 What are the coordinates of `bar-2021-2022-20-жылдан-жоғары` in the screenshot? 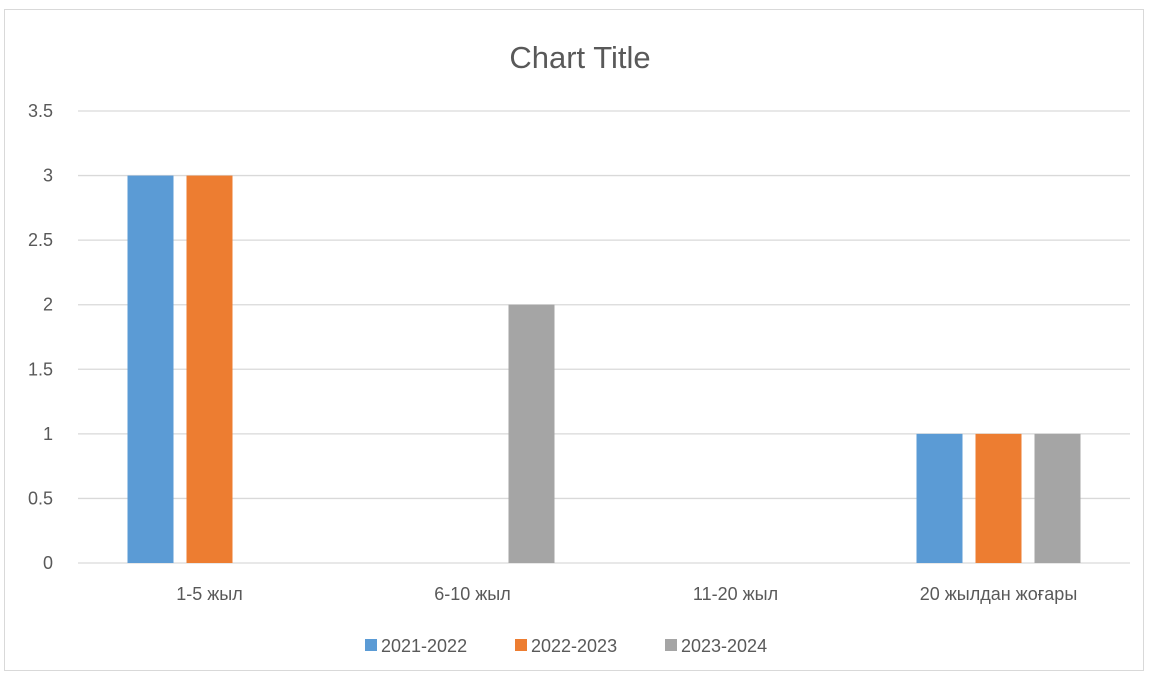 It's located at (939, 498).